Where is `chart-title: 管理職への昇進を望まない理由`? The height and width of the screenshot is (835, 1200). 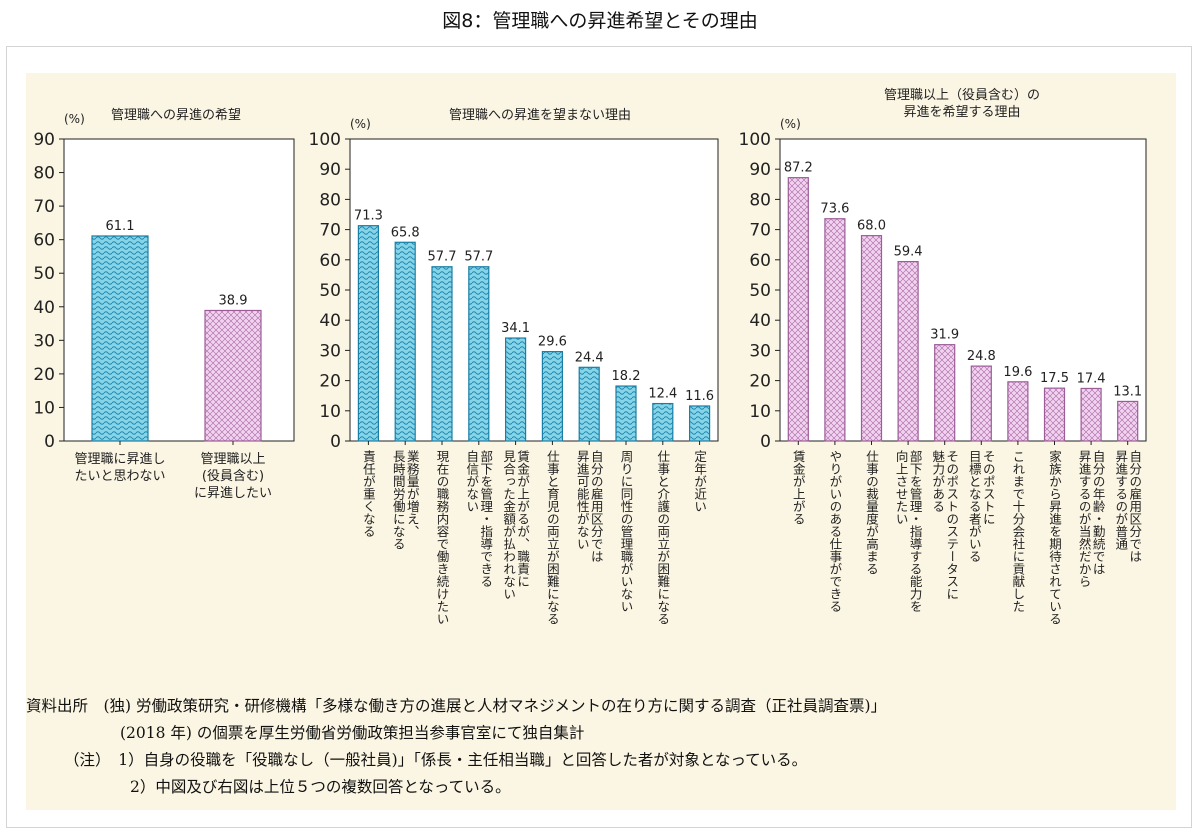 chart-title: 管理職への昇進を望まない理由 is located at coordinates (540, 115).